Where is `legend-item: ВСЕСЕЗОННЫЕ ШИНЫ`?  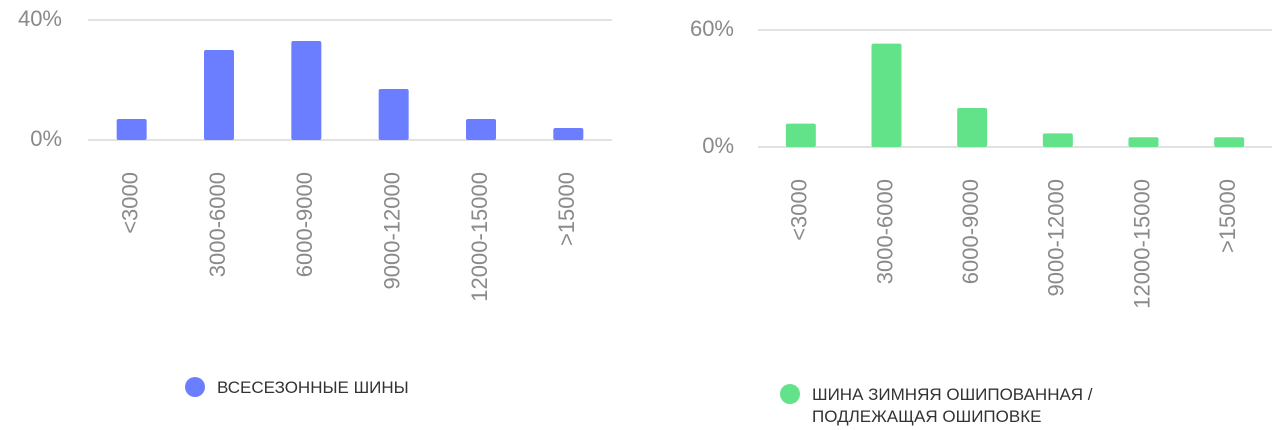 legend-item: ВСЕСЕЗОННЫЕ ШИНЫ is located at coordinates (345, 388).